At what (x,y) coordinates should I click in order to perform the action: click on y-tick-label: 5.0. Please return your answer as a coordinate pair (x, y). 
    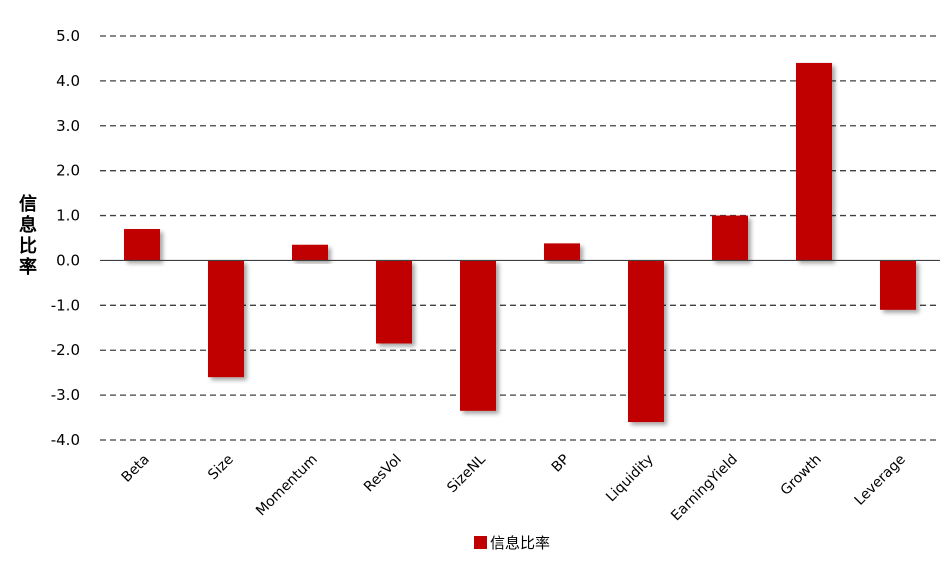
    Looking at the image, I should click on (68, 36).